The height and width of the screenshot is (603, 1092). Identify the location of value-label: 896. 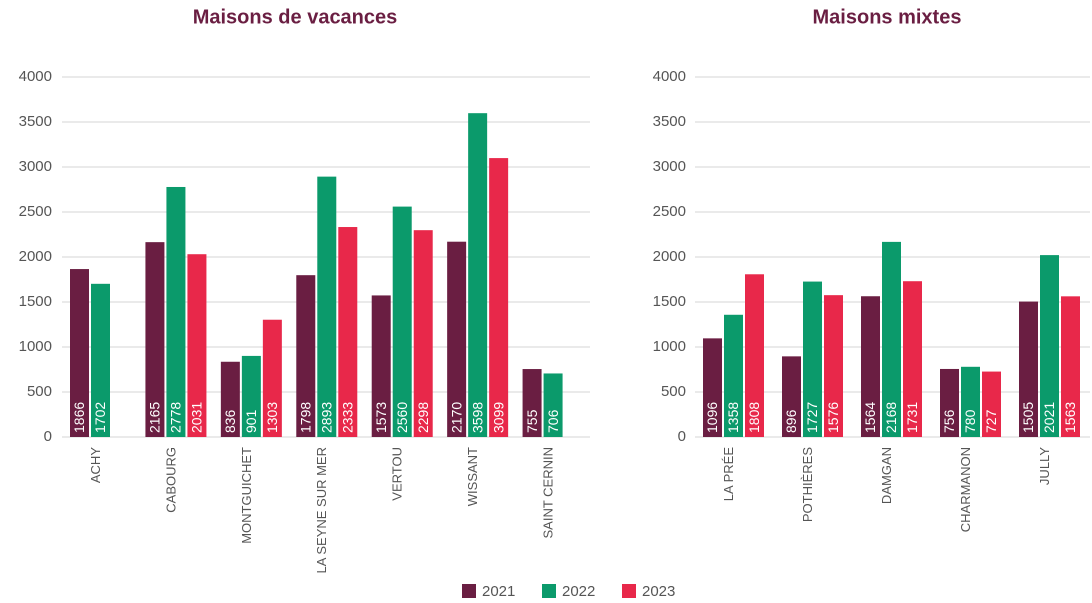
(791, 421).